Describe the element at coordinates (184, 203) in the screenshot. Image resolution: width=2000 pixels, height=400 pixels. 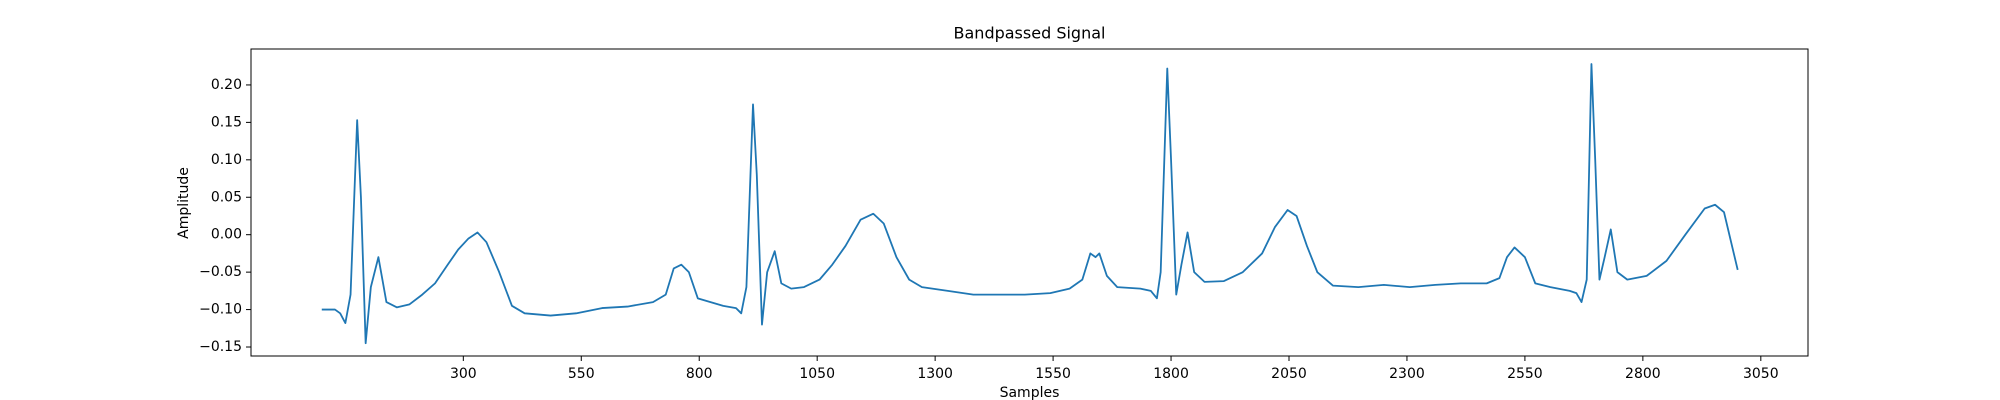
I see `y-axis-label: Amplitude` at that location.